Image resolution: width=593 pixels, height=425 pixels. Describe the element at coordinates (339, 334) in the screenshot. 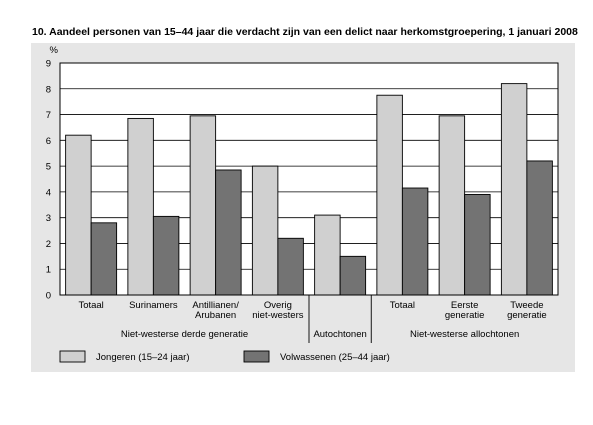

I see `group-label: Autochtonen` at that location.